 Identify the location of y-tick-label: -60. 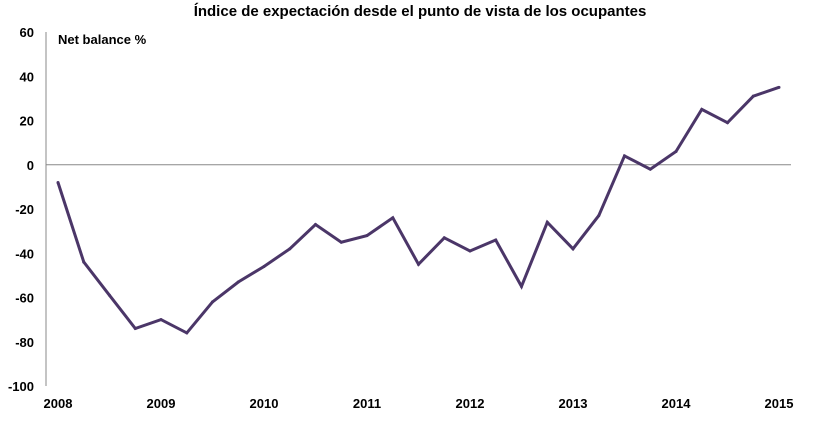
(24, 298).